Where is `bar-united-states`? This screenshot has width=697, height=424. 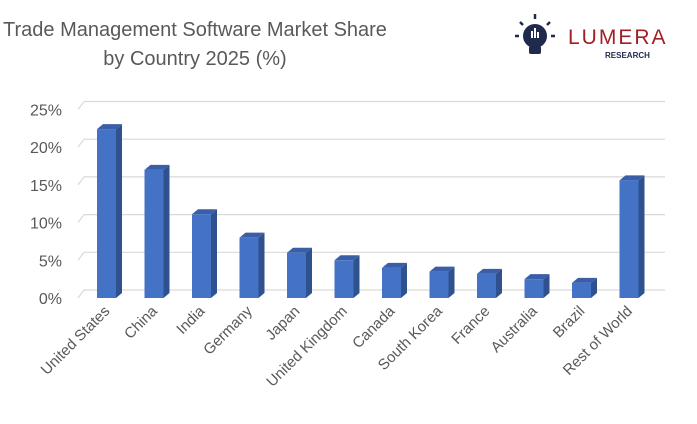 bar-united-states is located at coordinates (106, 213).